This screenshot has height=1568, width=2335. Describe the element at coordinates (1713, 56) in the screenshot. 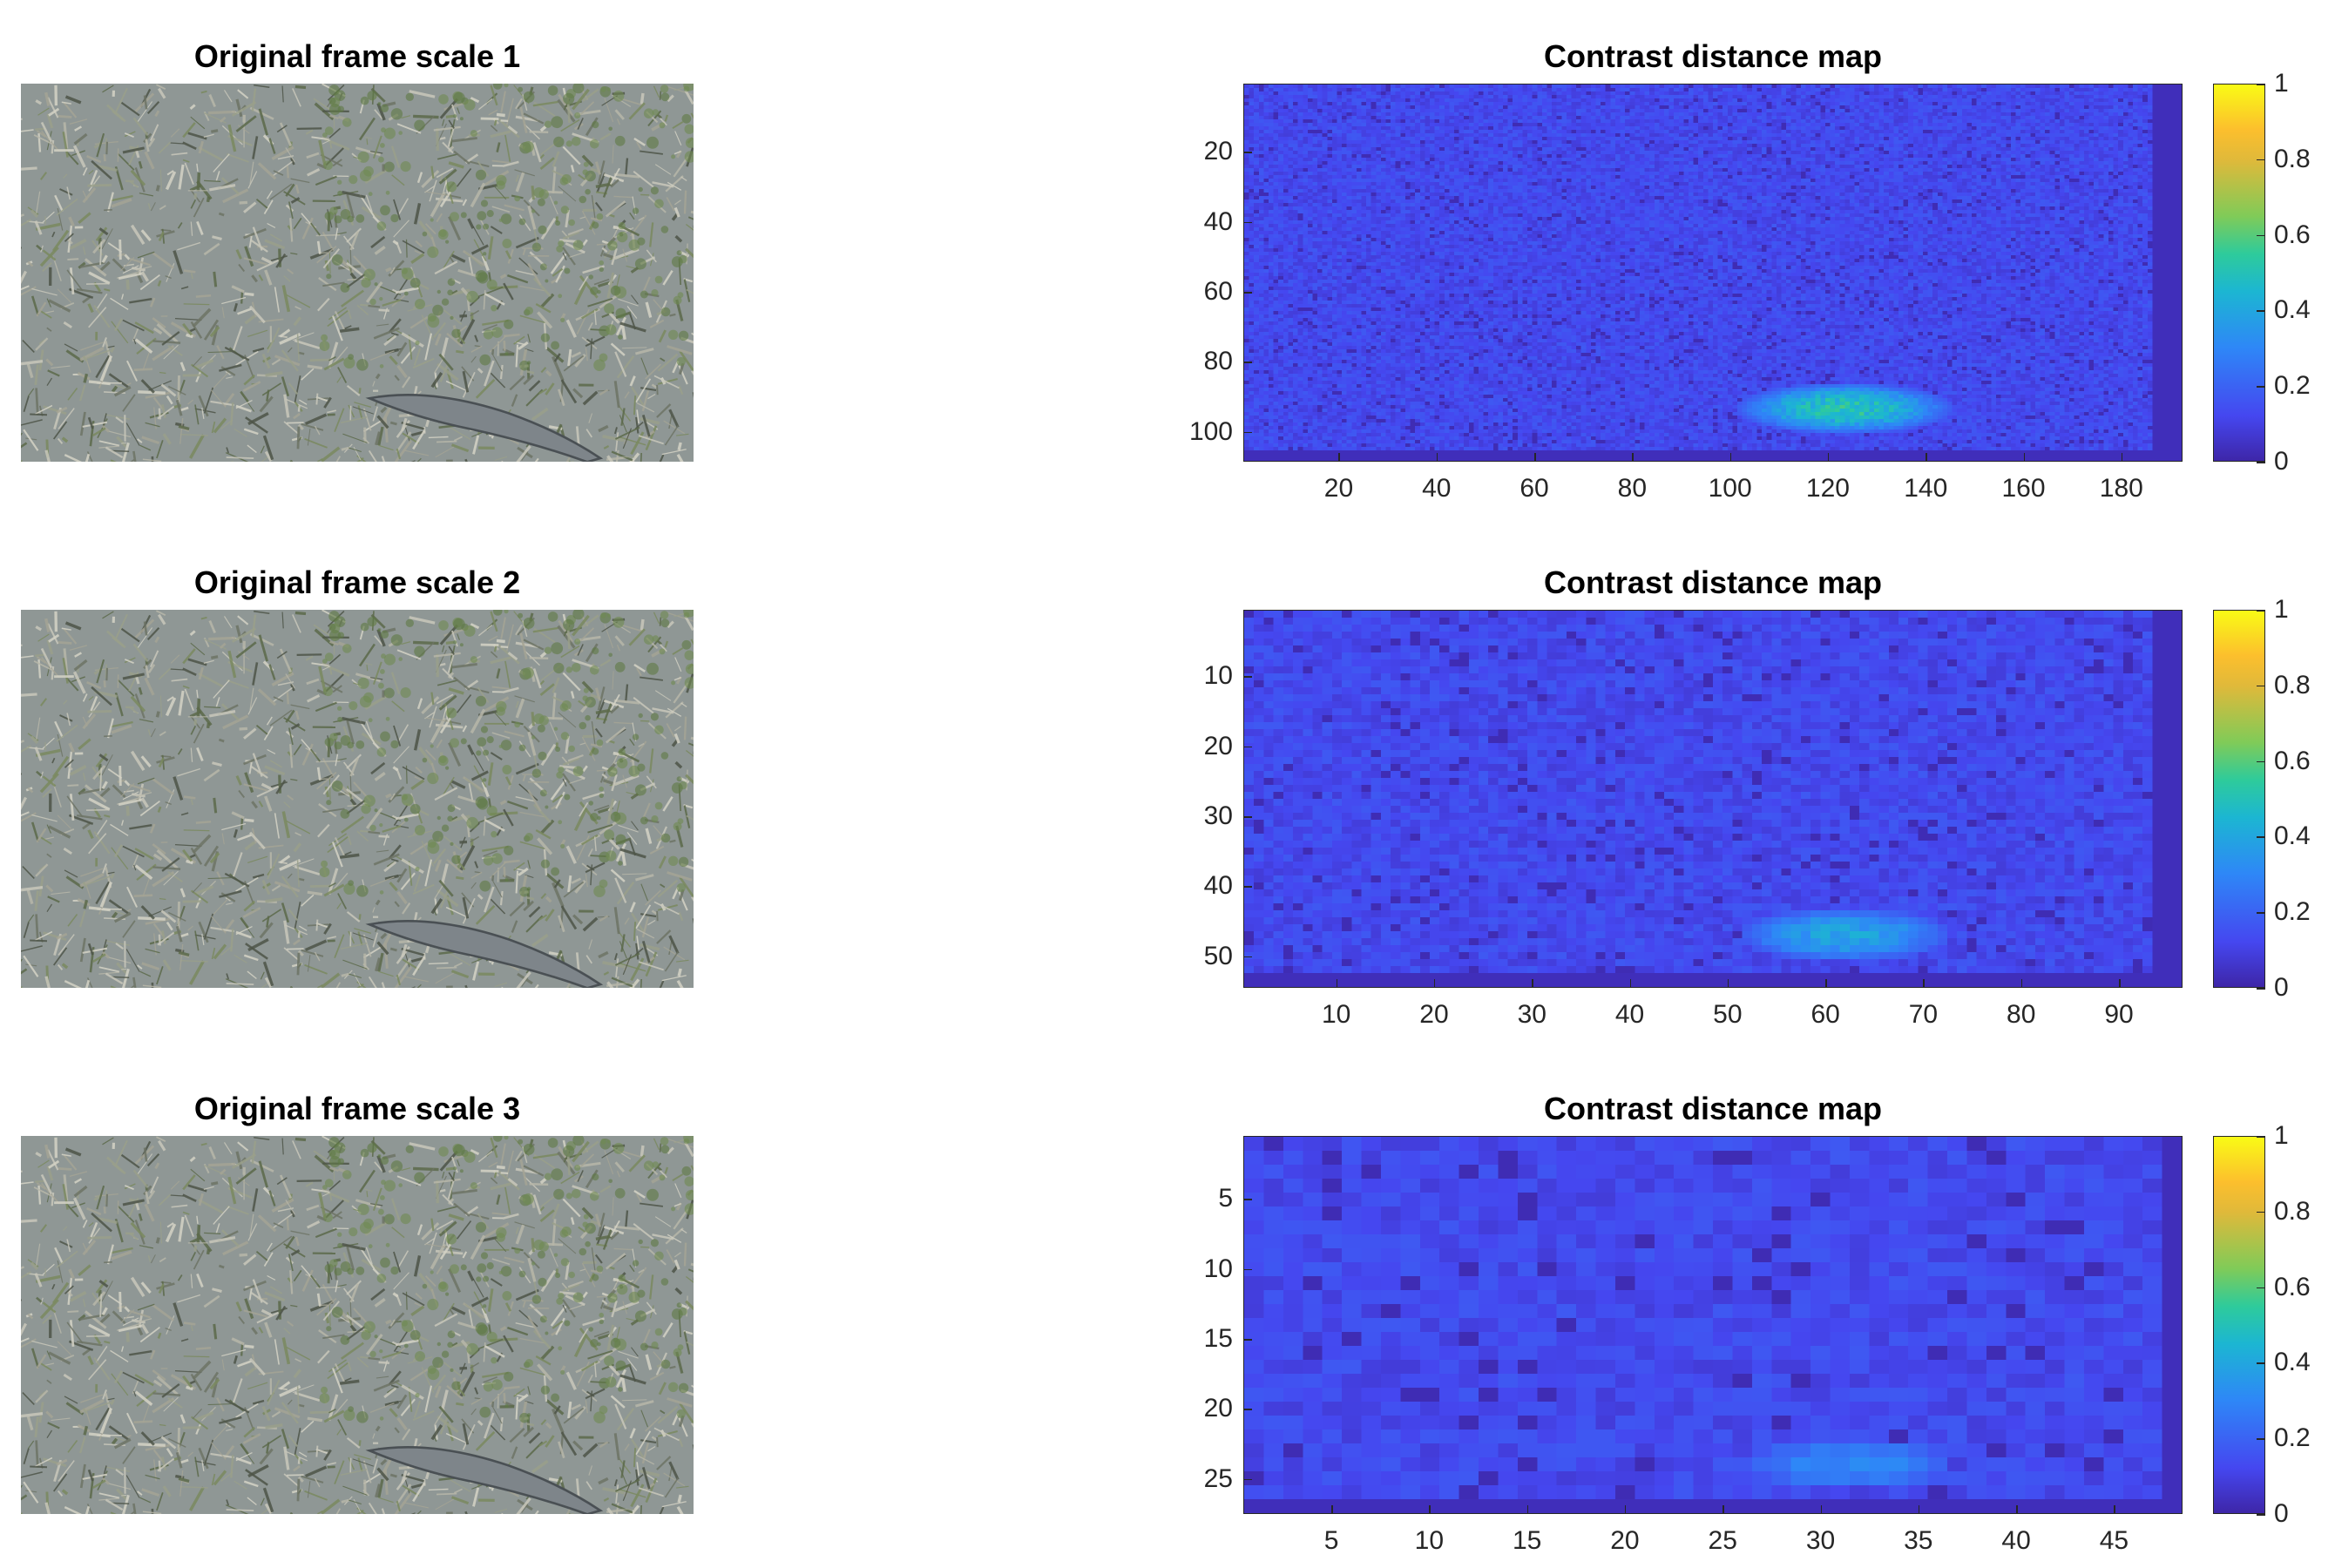

I see `heatmap-title-1: Contrast distance map` at that location.